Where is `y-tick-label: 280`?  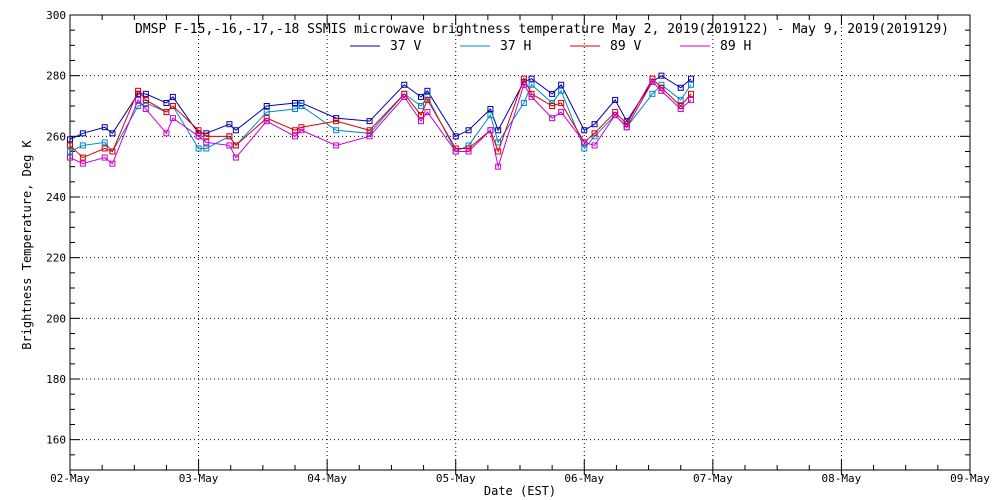 y-tick-label: 280 is located at coordinates (56, 76).